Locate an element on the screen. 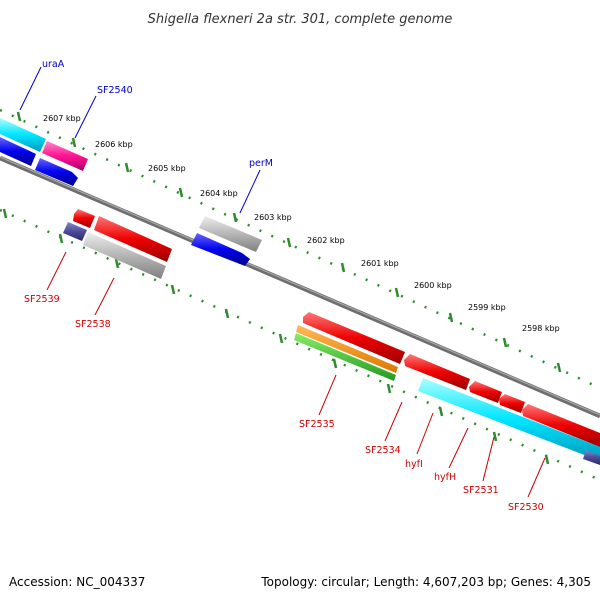  gene-label: SF2540 is located at coordinates (115, 90).